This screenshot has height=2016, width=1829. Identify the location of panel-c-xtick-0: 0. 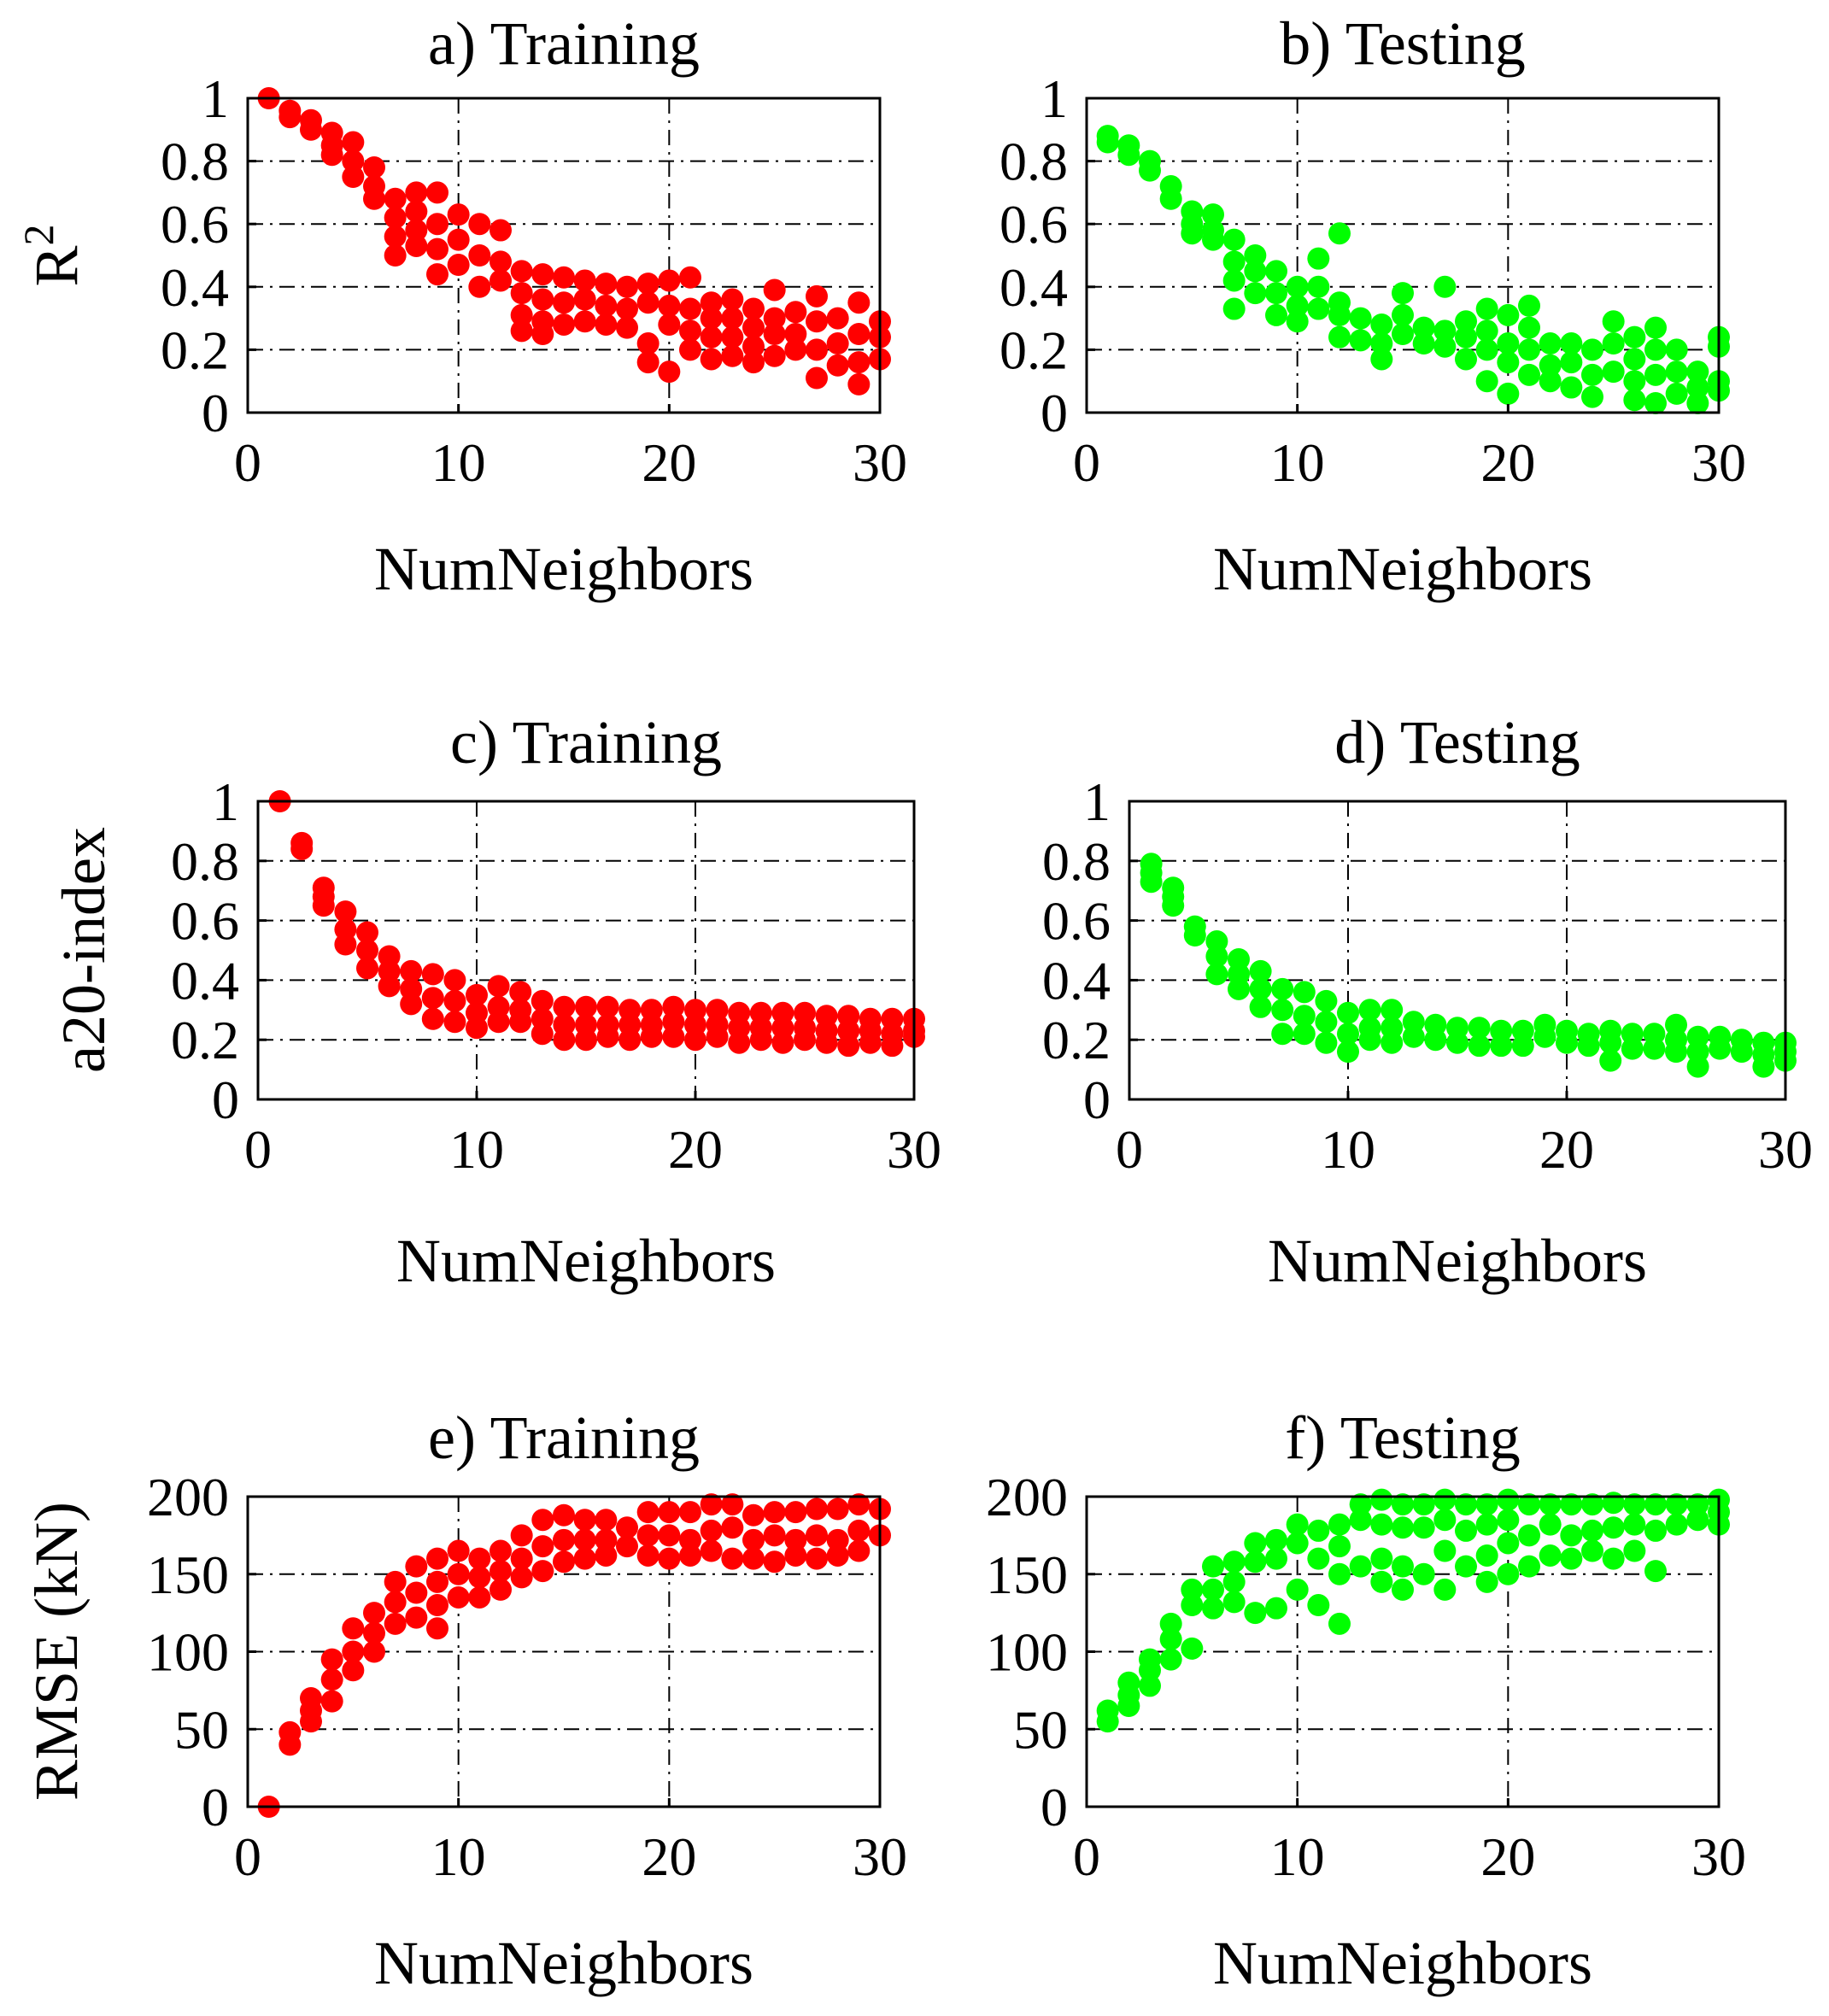
(258, 1149).